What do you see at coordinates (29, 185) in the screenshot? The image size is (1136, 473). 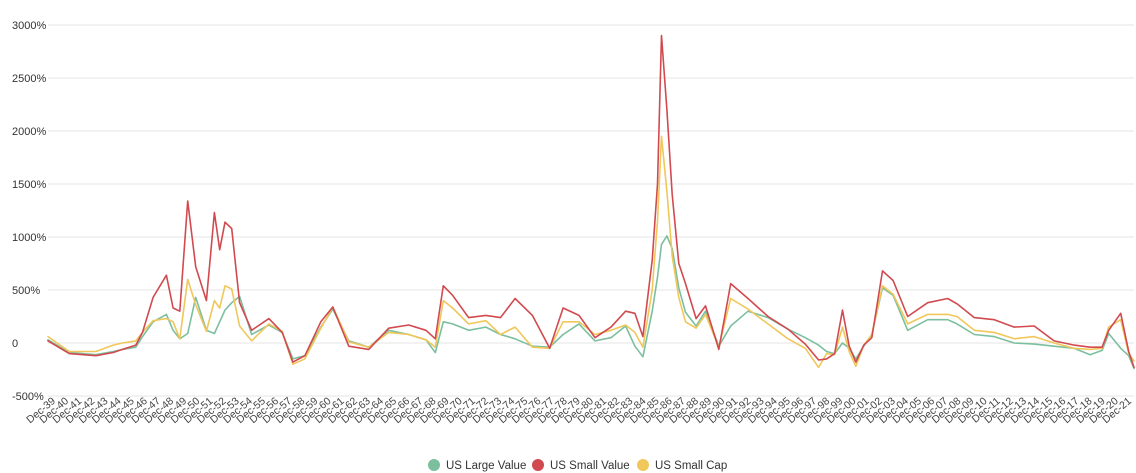 I see `y-tick-label: 1500%` at bounding box center [29, 185].